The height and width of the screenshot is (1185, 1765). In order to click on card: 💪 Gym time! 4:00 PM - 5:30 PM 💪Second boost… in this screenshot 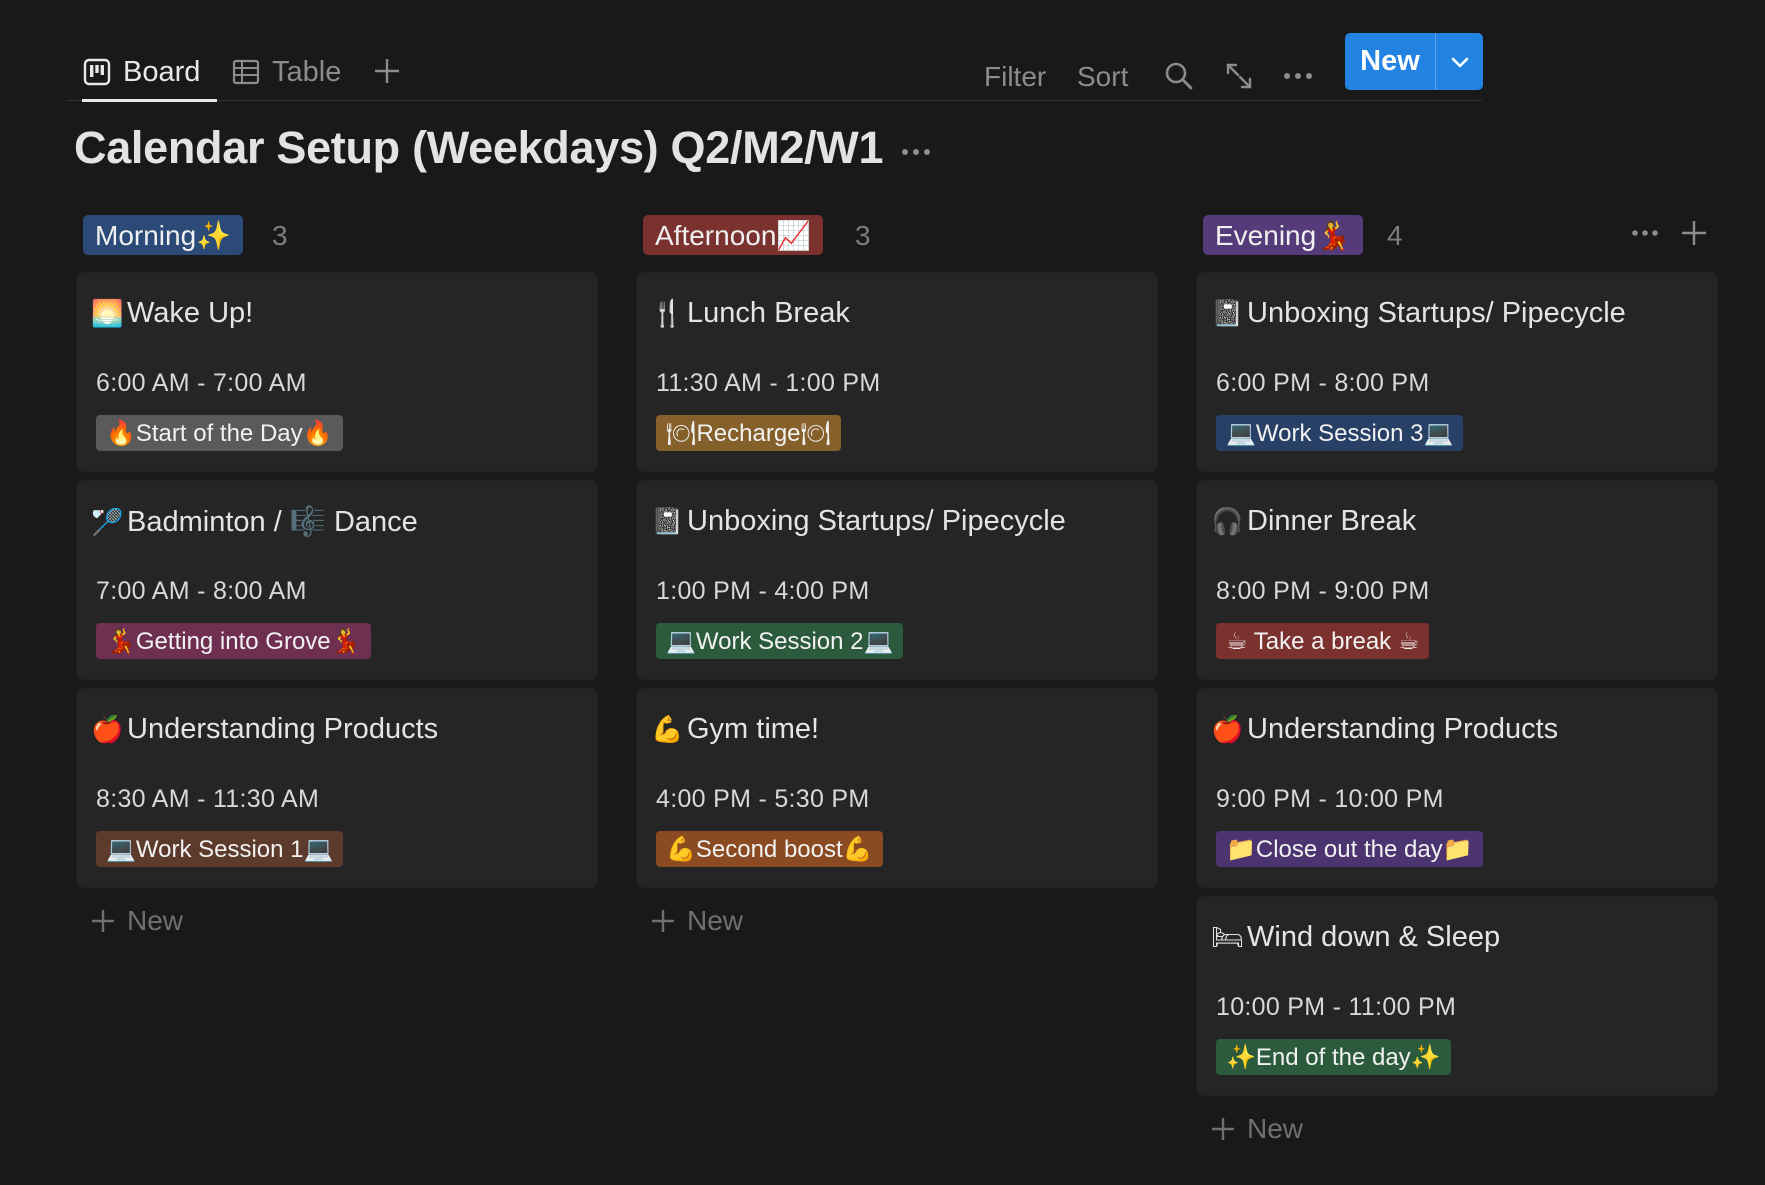, I will do `click(897, 788)`.